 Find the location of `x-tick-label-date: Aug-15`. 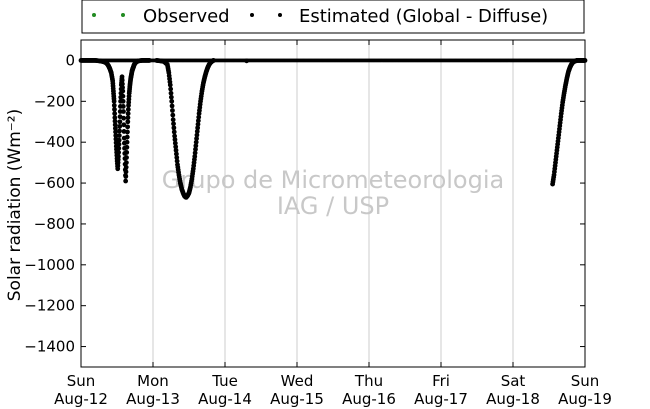

x-tick-label-date: Aug-15 is located at coordinates (297, 399).